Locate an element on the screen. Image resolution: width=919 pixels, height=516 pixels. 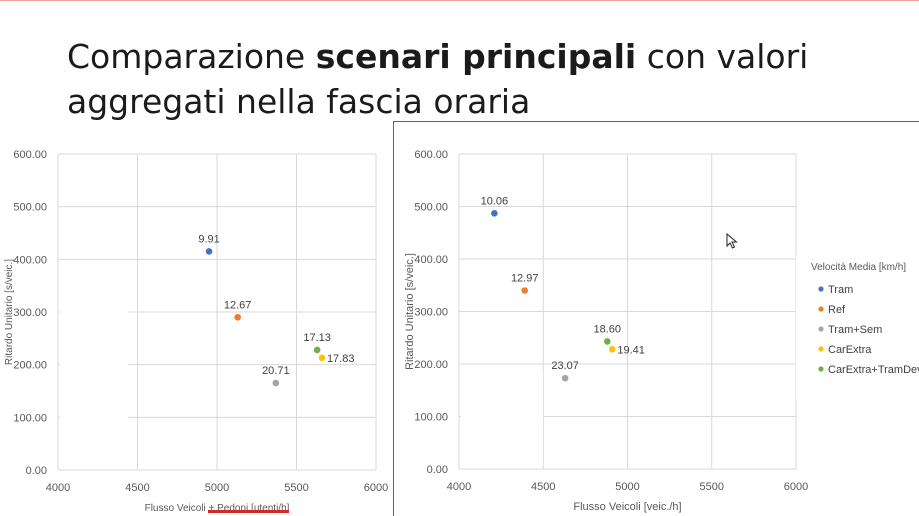
left-y-tick-label: 200.00 is located at coordinates (30, 366).